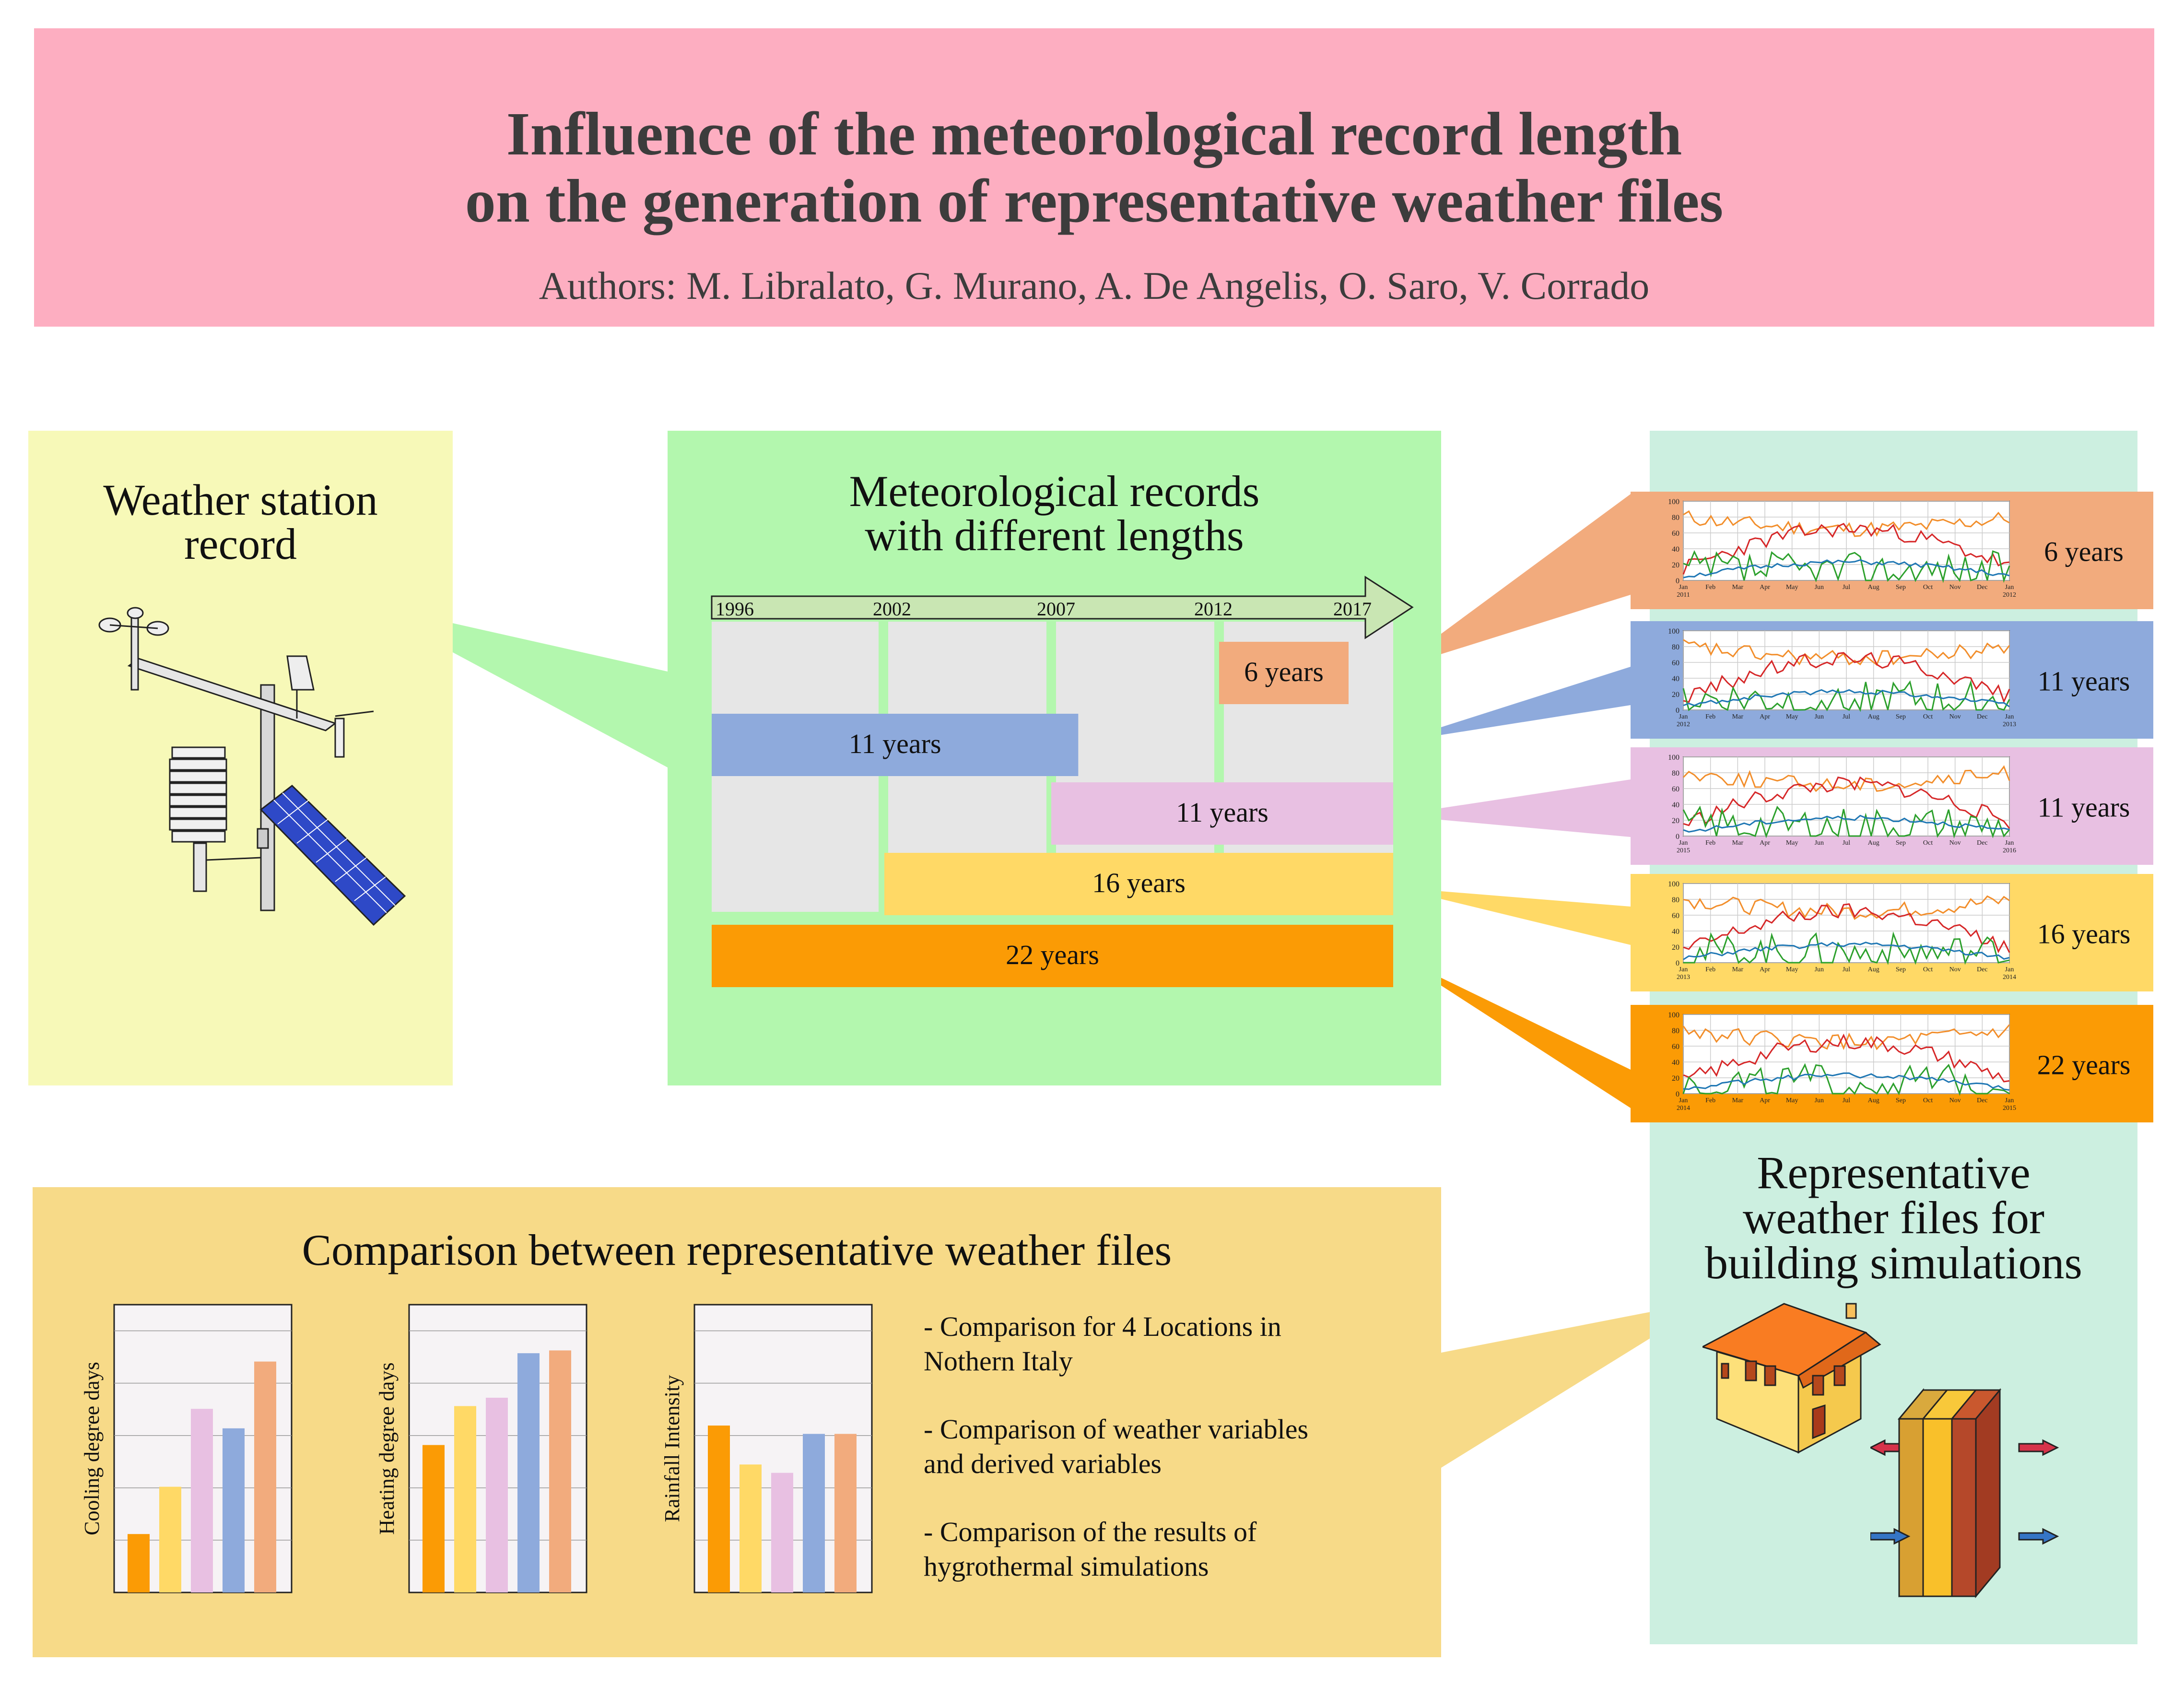  What do you see at coordinates (892, 609) in the screenshot?
I see `year-tick: 2002` at bounding box center [892, 609].